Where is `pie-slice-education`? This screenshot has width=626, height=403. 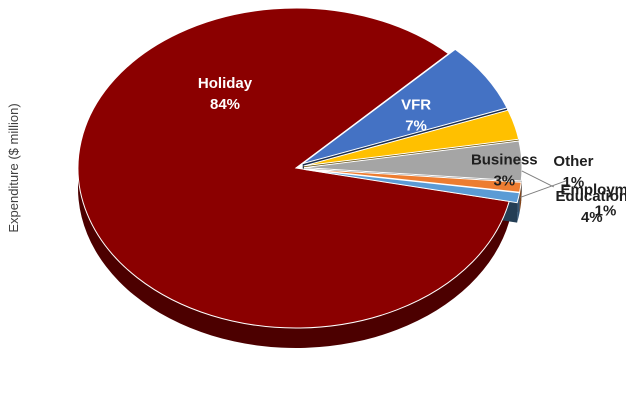
pie-slice-education is located at coordinates (413, 161).